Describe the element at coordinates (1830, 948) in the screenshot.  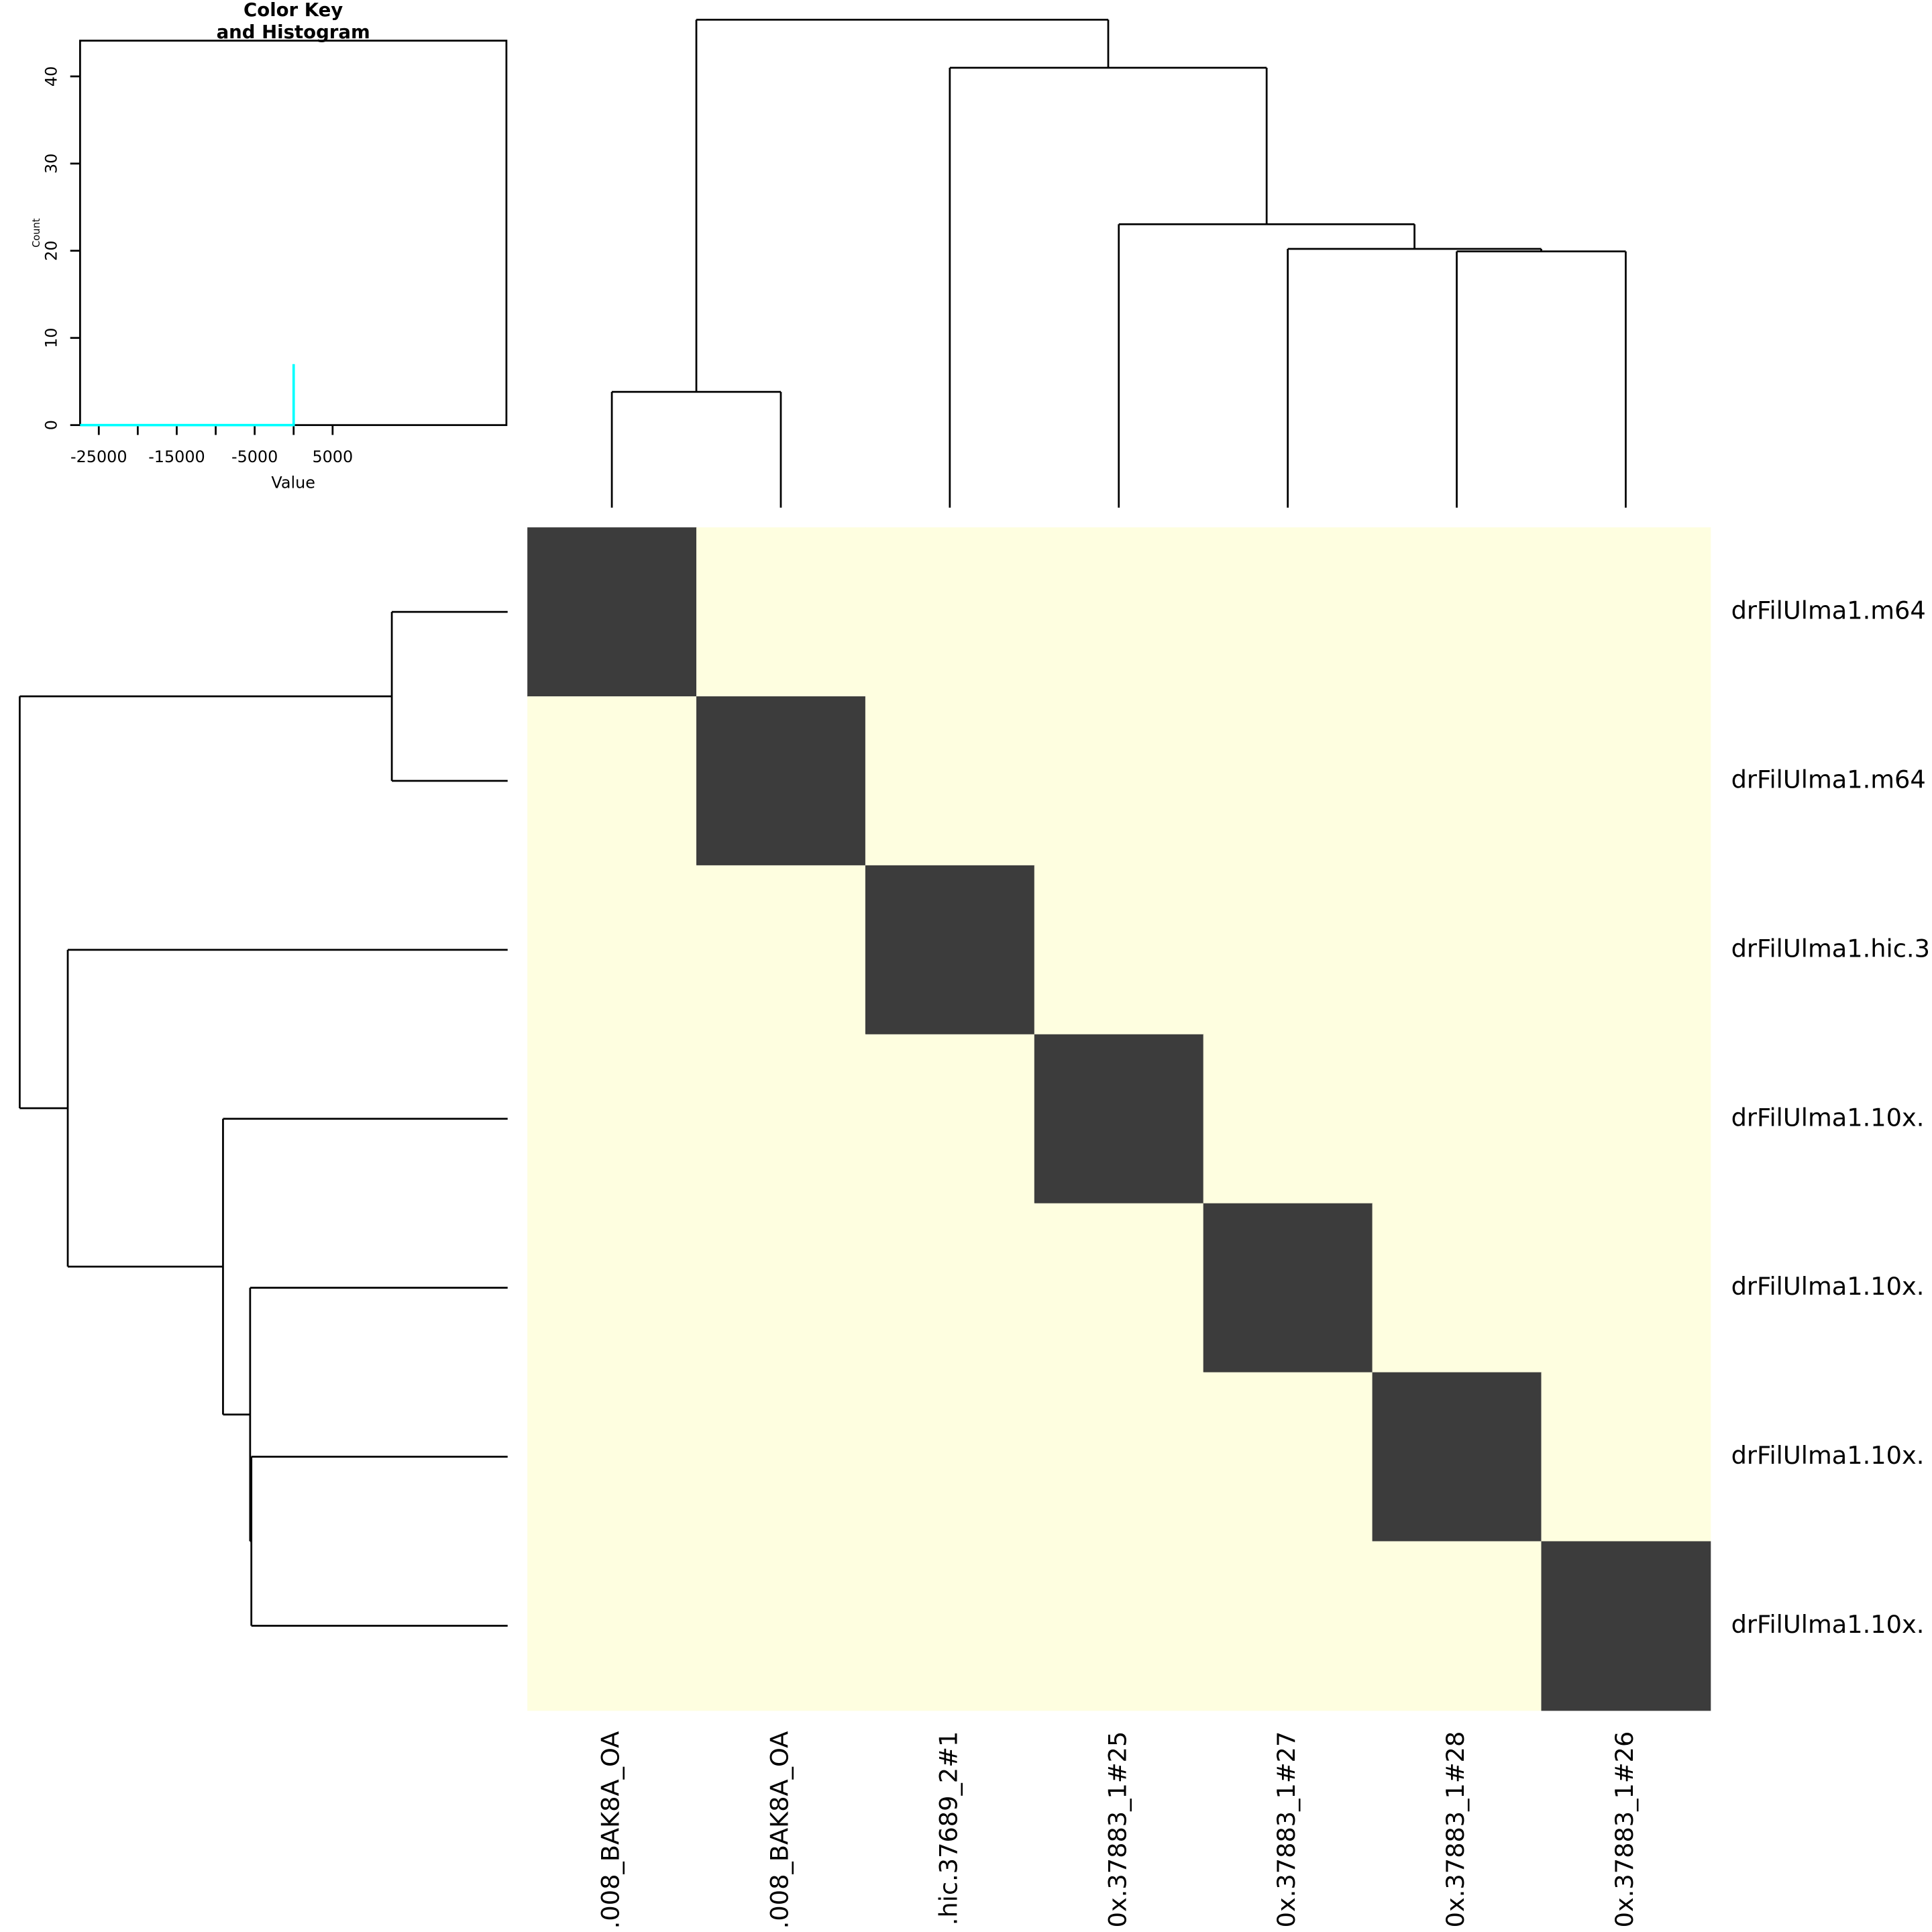
I see `row-label: drFilUlma1.hic.3` at that location.